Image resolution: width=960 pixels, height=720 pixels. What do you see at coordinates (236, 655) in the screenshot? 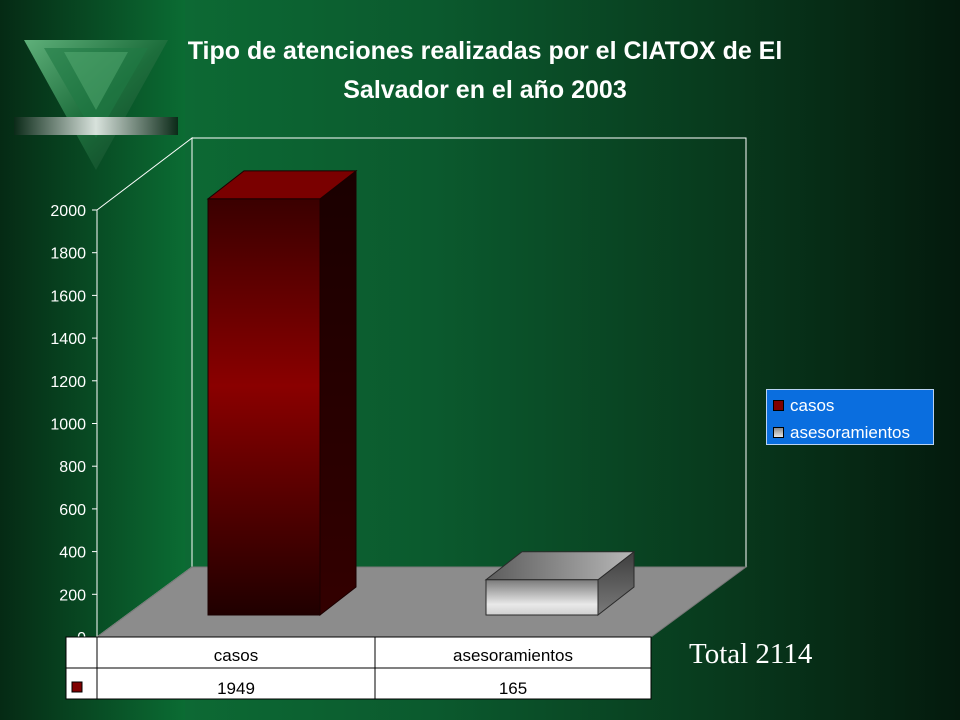
I see `table-header-casos: casos` at bounding box center [236, 655].